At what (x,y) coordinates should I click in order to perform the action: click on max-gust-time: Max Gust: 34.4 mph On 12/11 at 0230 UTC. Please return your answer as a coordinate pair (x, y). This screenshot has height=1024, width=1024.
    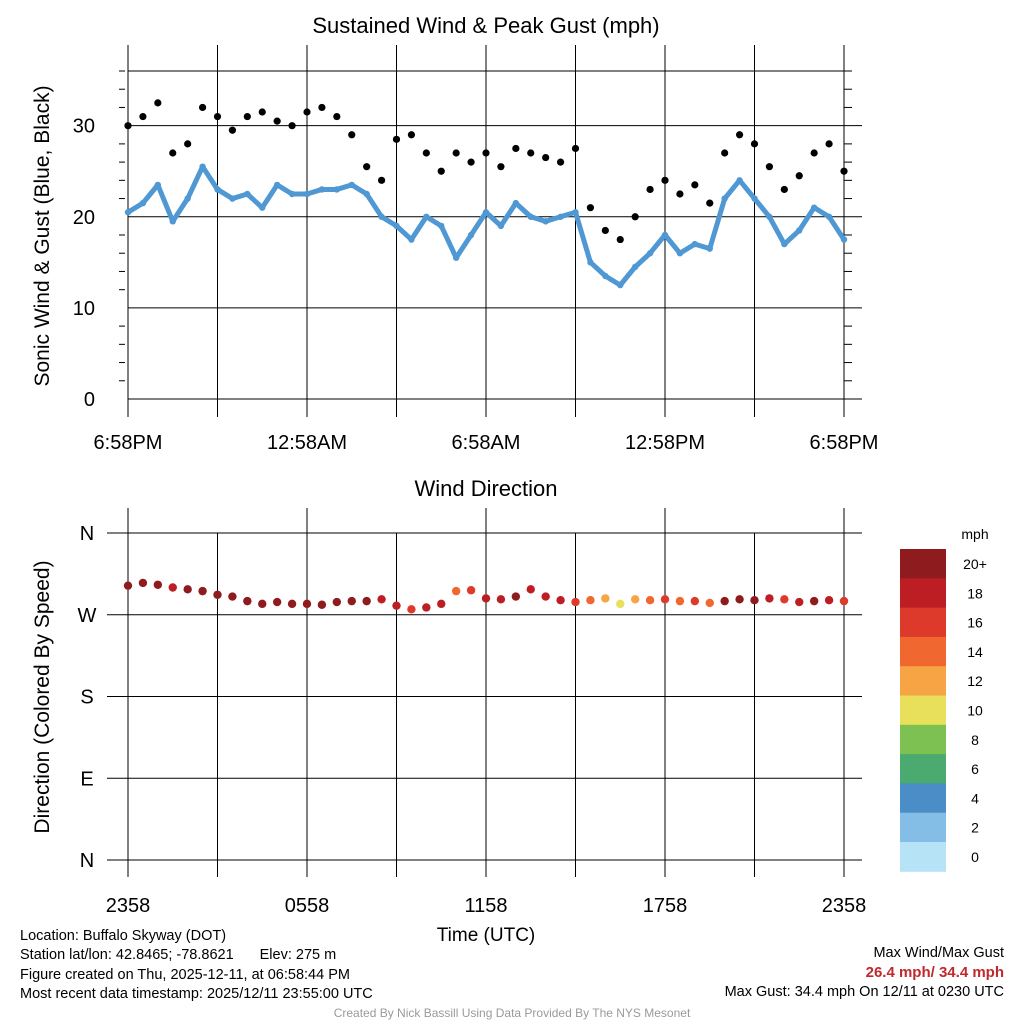
    Looking at the image, I should click on (864, 991).